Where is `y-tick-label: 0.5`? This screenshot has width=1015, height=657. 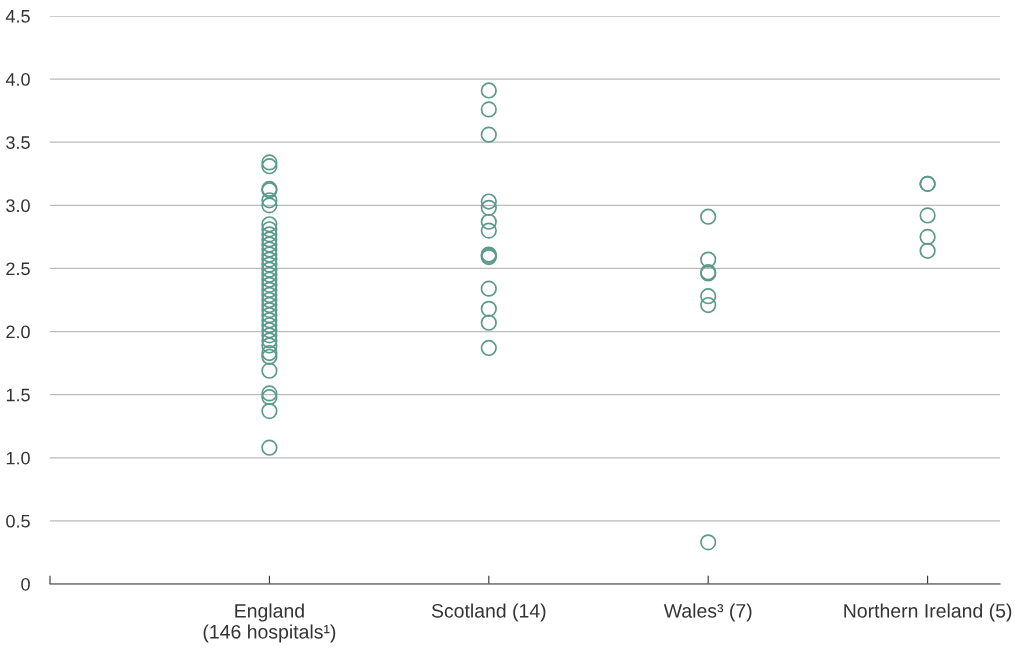 y-tick-label: 0.5 is located at coordinates (18, 521).